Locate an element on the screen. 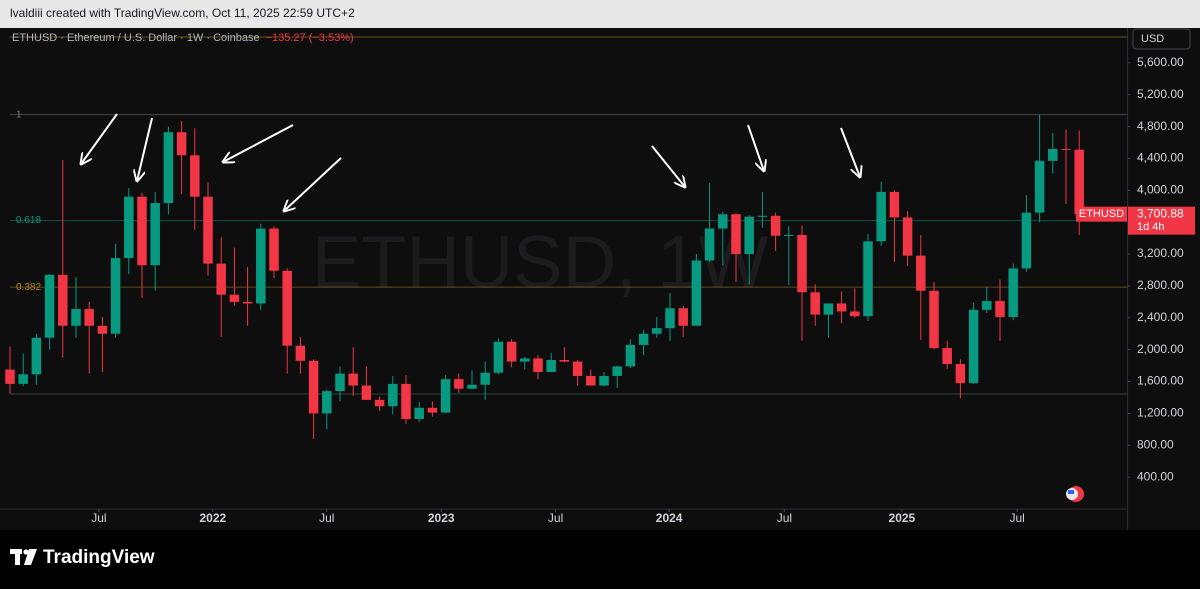 The width and height of the screenshot is (1200, 589). y-tick-label: 5,600.00 is located at coordinates (1160, 62).